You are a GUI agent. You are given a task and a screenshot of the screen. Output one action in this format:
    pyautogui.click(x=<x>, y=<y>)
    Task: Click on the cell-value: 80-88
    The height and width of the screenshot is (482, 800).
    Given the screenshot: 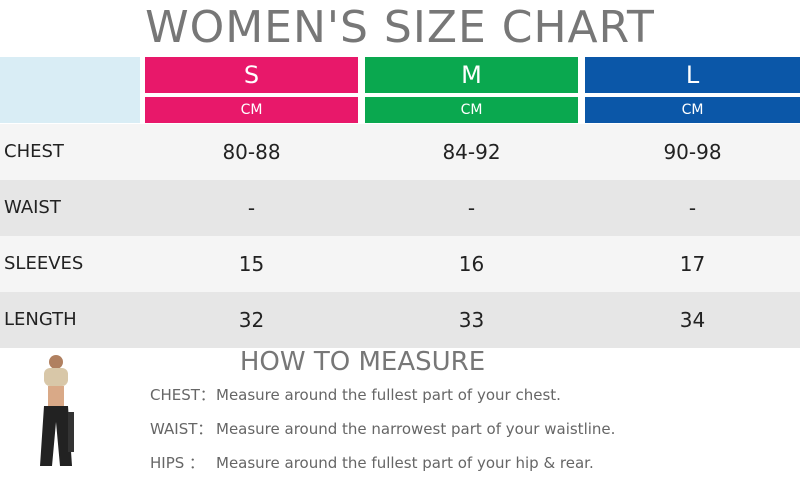 What is the action you would take?
    pyautogui.click(x=251, y=152)
    